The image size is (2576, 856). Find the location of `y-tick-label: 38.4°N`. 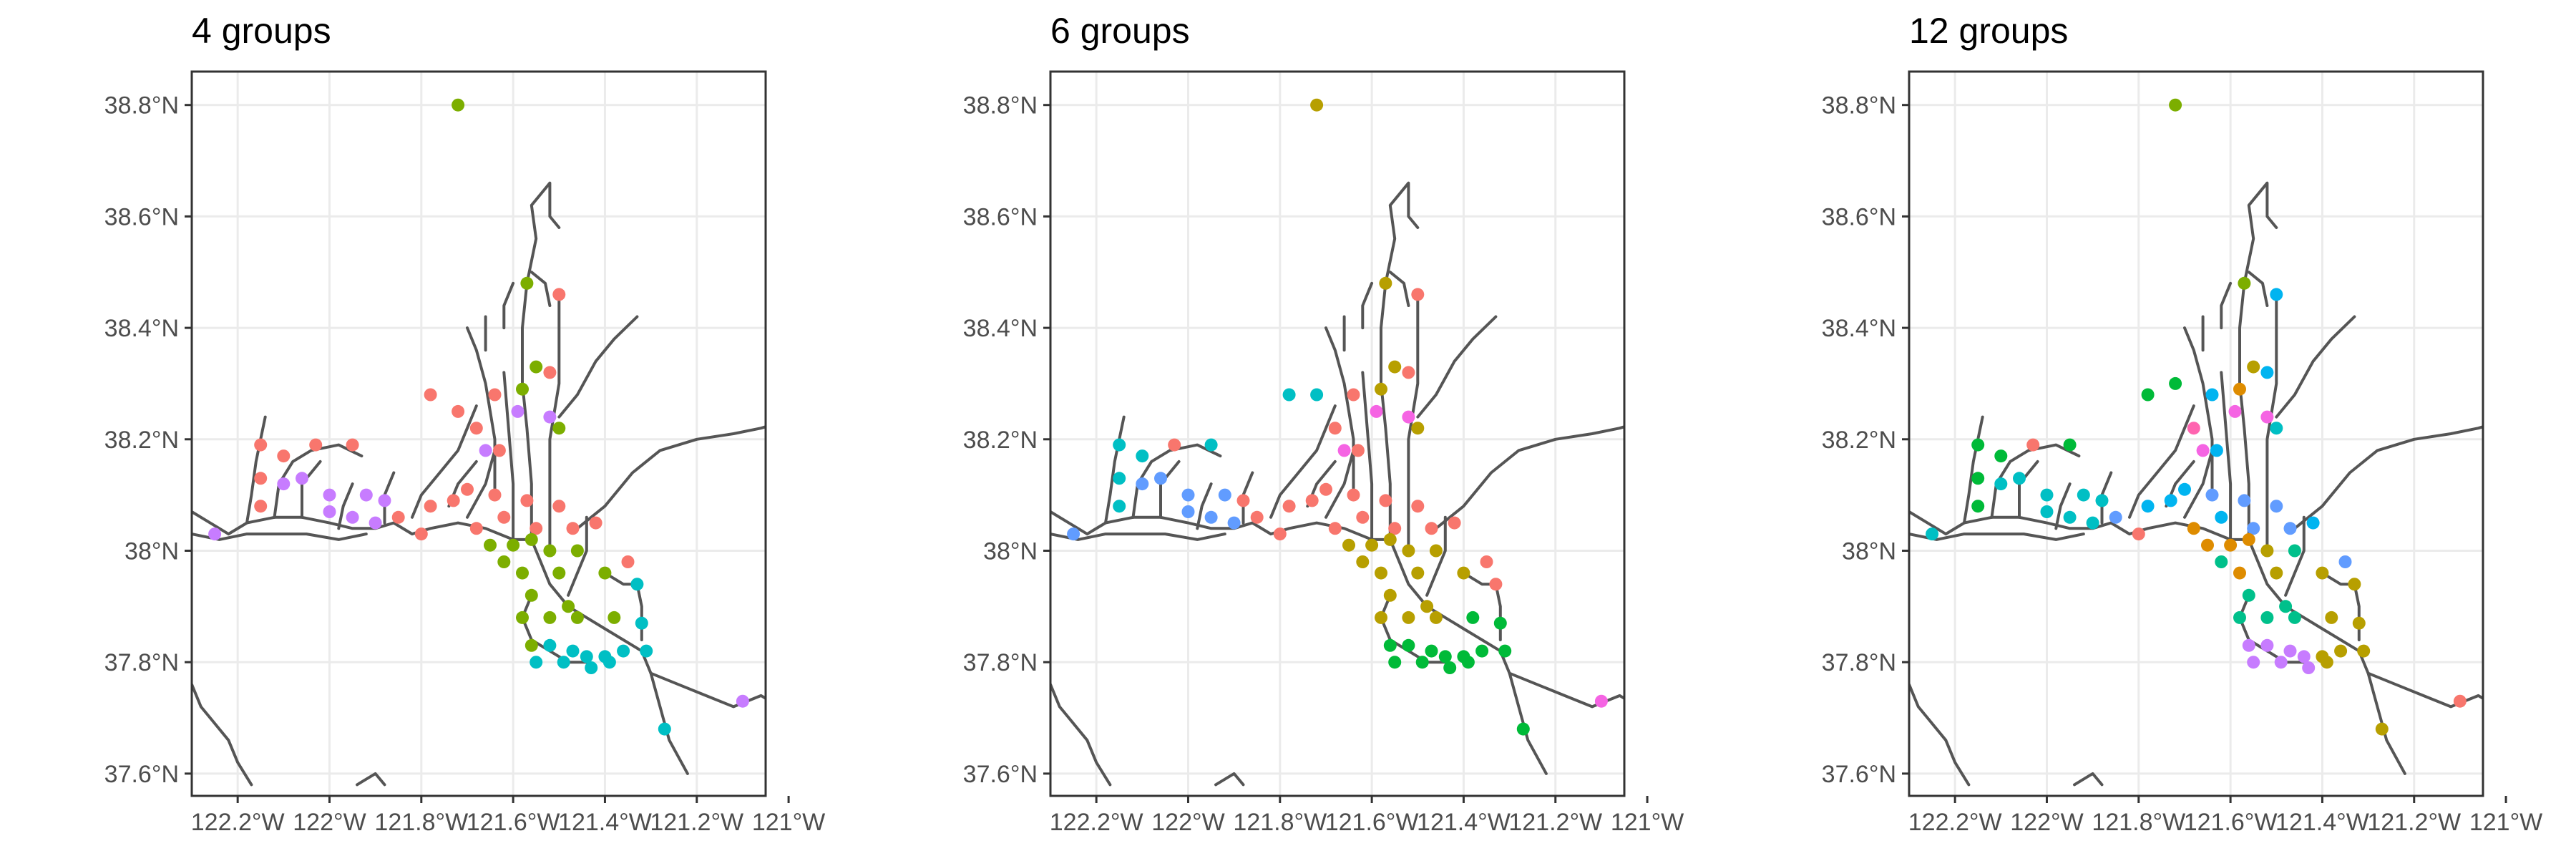

y-tick-label: 38.4°N is located at coordinates (1000, 328).